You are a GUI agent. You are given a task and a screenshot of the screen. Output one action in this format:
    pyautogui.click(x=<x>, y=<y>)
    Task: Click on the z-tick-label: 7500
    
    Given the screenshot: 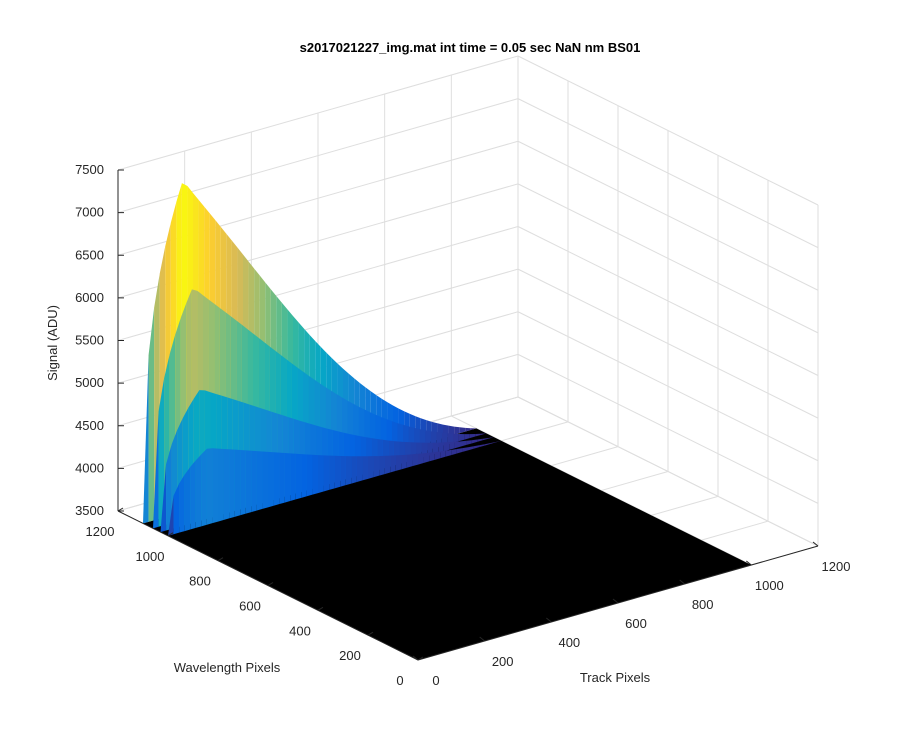 What is the action you would take?
    pyautogui.click(x=89, y=169)
    